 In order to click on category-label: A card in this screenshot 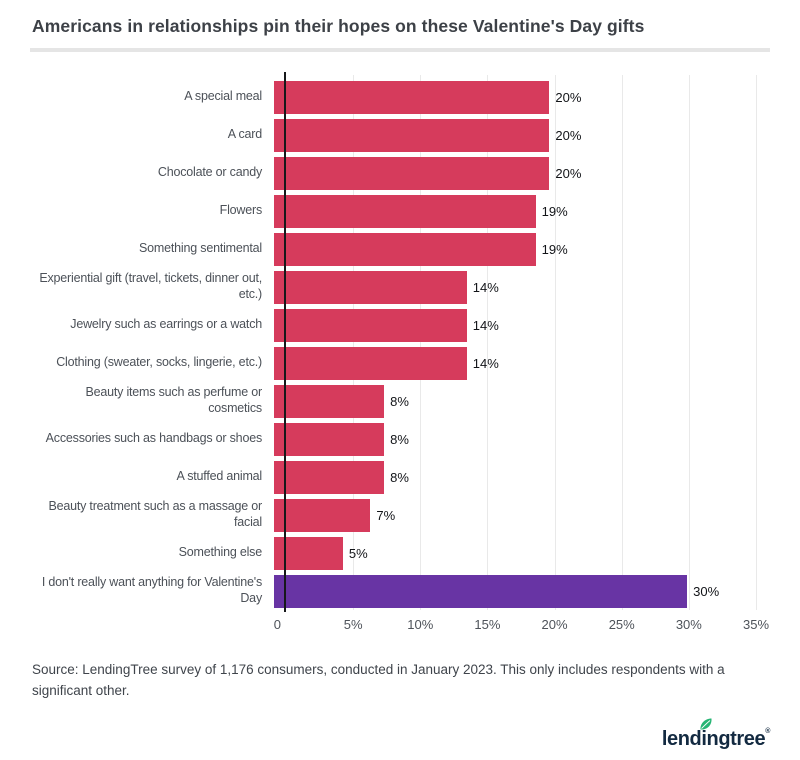, I will do `click(244, 134)`.